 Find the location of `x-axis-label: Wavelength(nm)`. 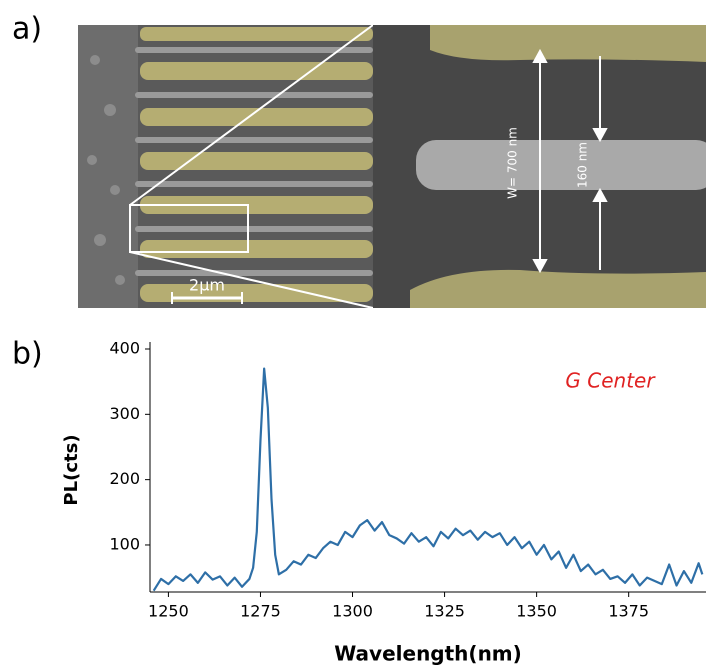

x-axis-label: Wavelength(nm) is located at coordinates (428, 654).